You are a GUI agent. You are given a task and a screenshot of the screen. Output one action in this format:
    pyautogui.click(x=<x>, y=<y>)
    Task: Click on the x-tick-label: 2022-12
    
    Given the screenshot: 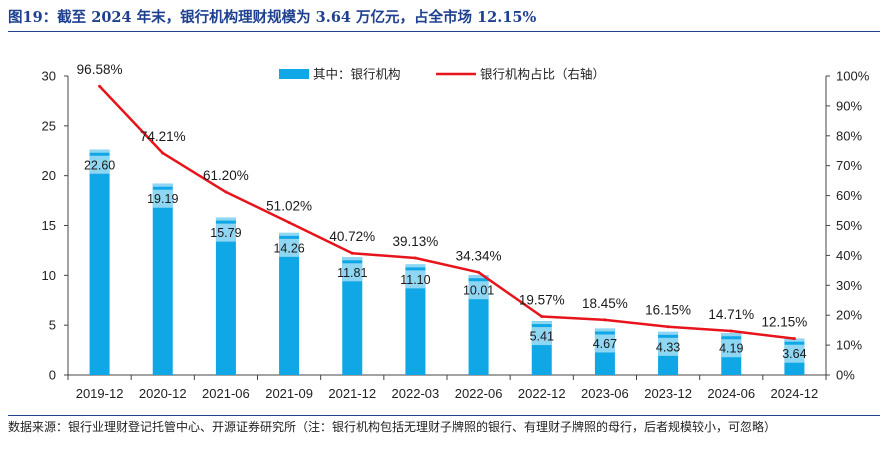 What is the action you would take?
    pyautogui.click(x=542, y=393)
    